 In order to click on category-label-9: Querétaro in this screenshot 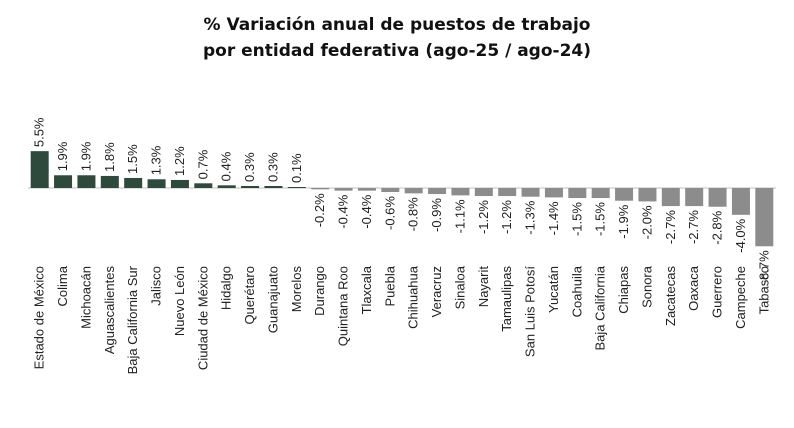, I will do `click(249, 295)`.